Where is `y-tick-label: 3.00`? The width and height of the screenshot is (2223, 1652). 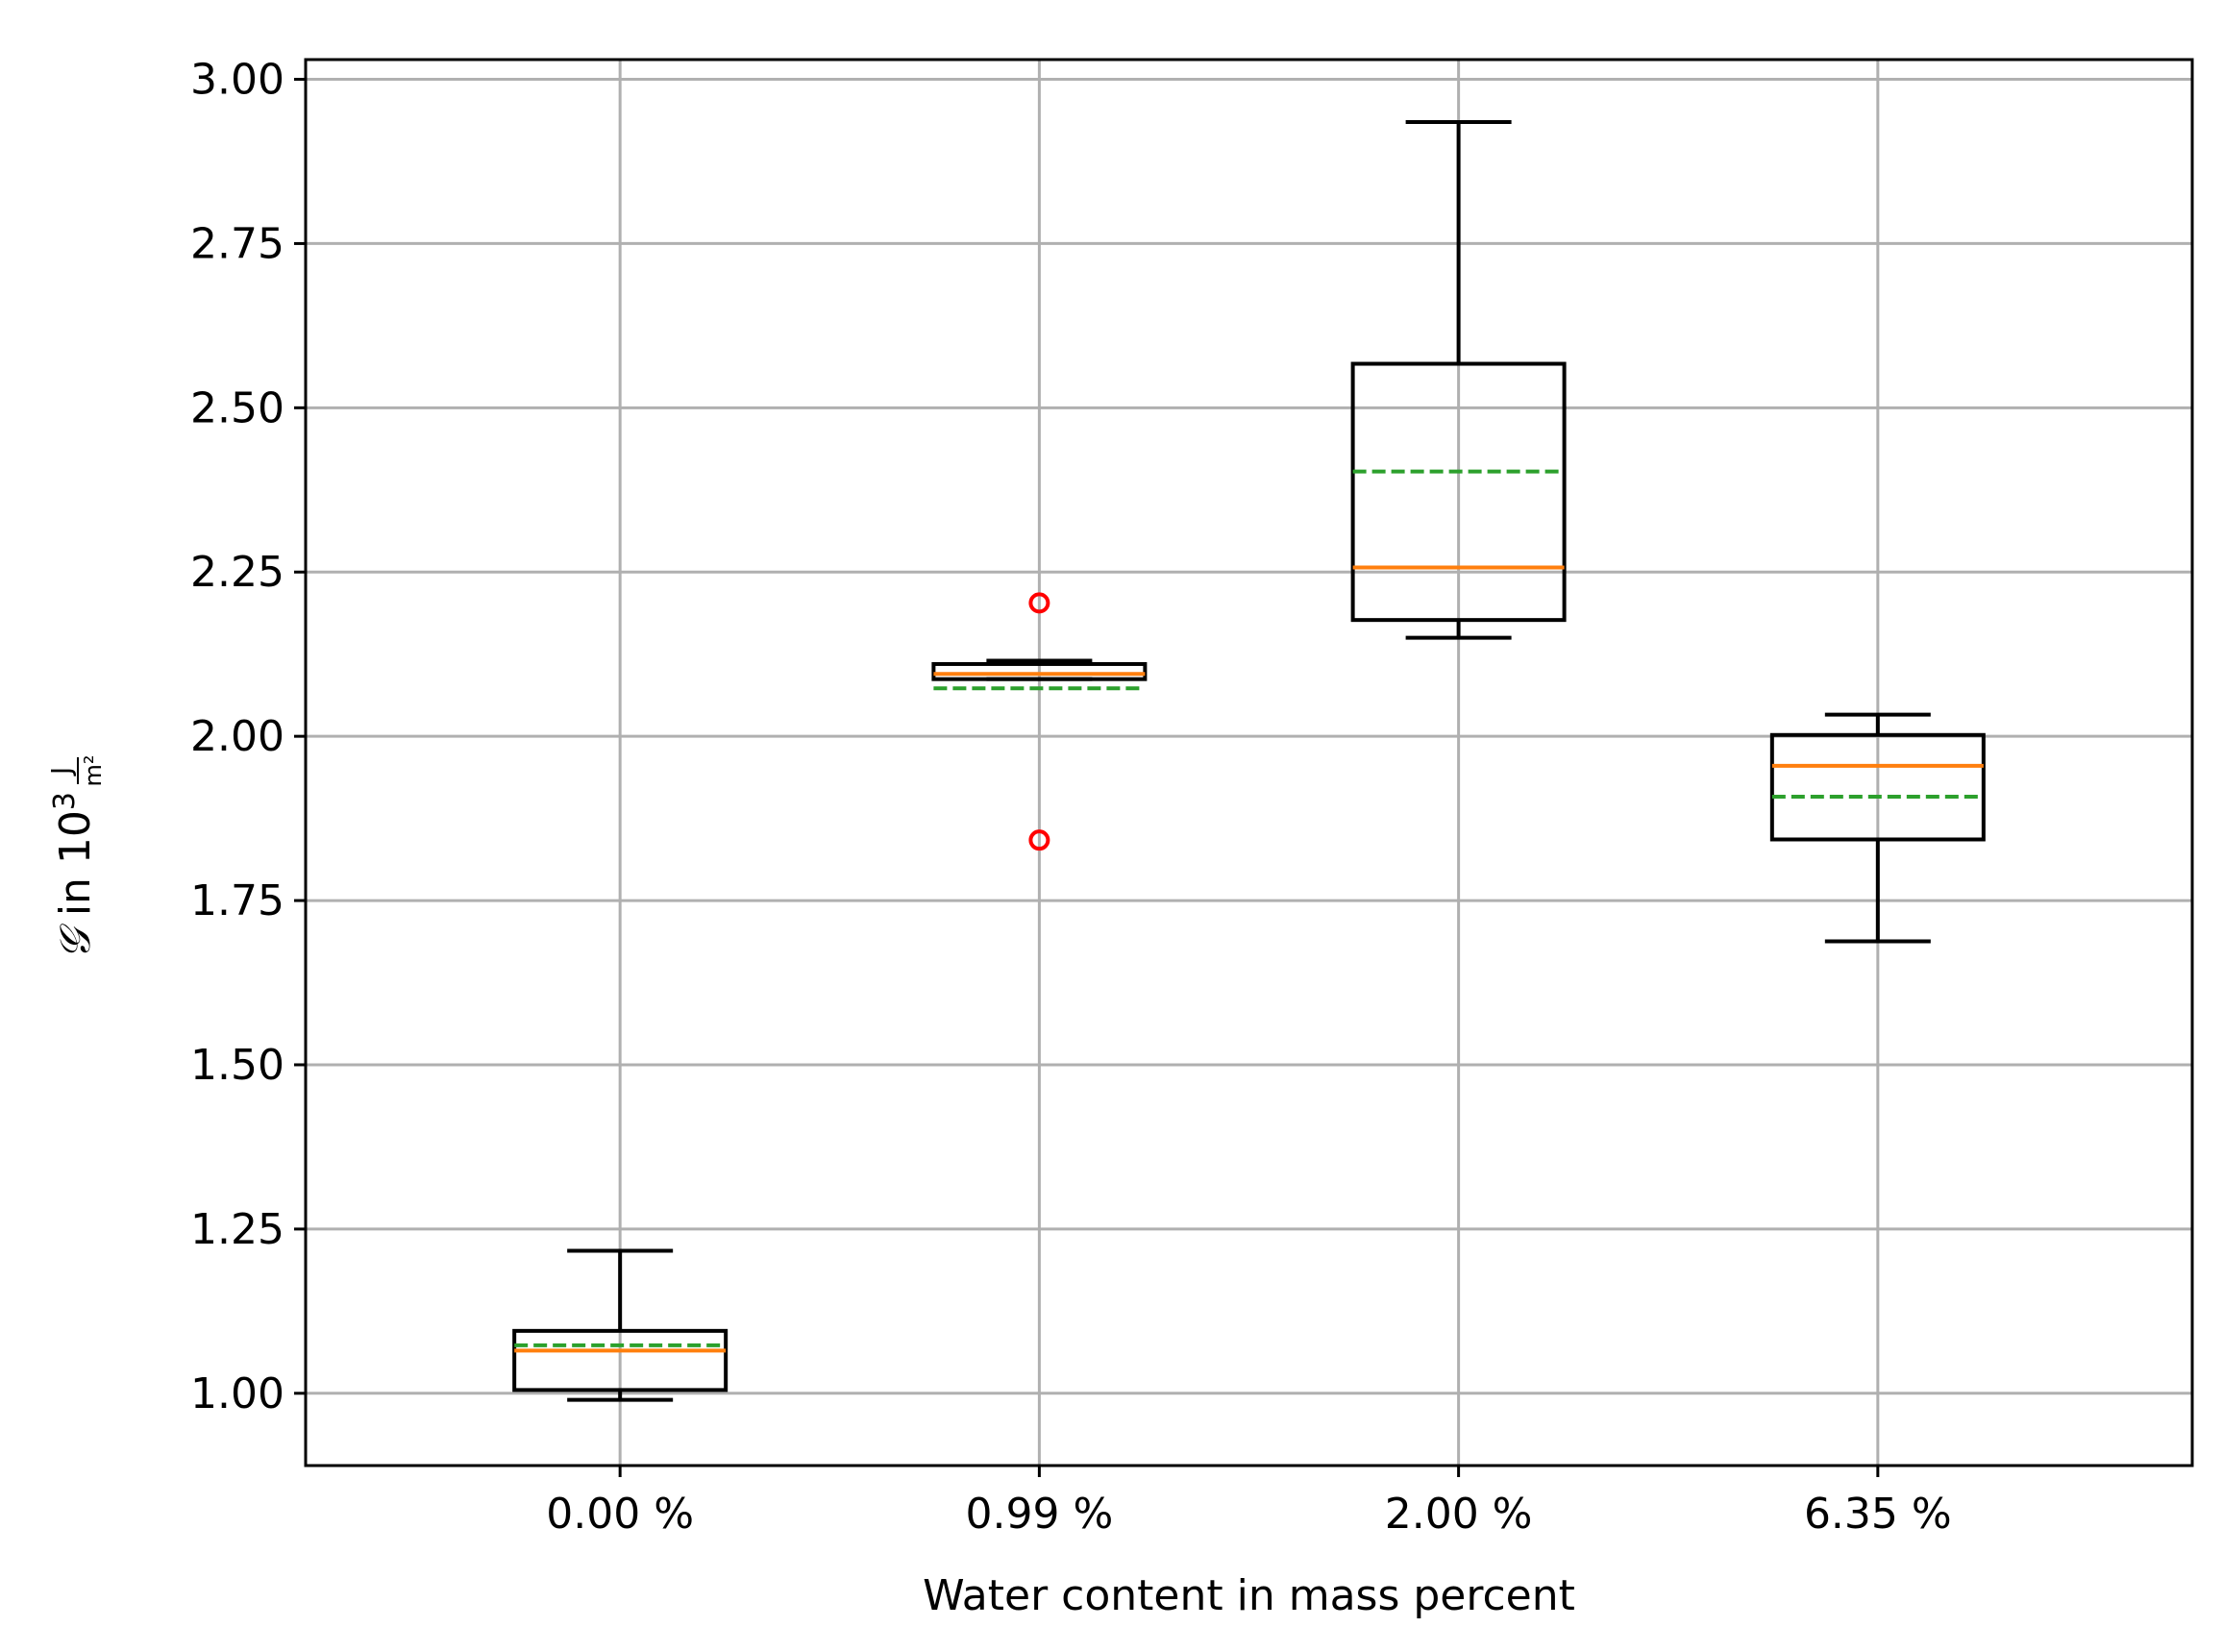 y-tick-label: 3.00 is located at coordinates (237, 80).